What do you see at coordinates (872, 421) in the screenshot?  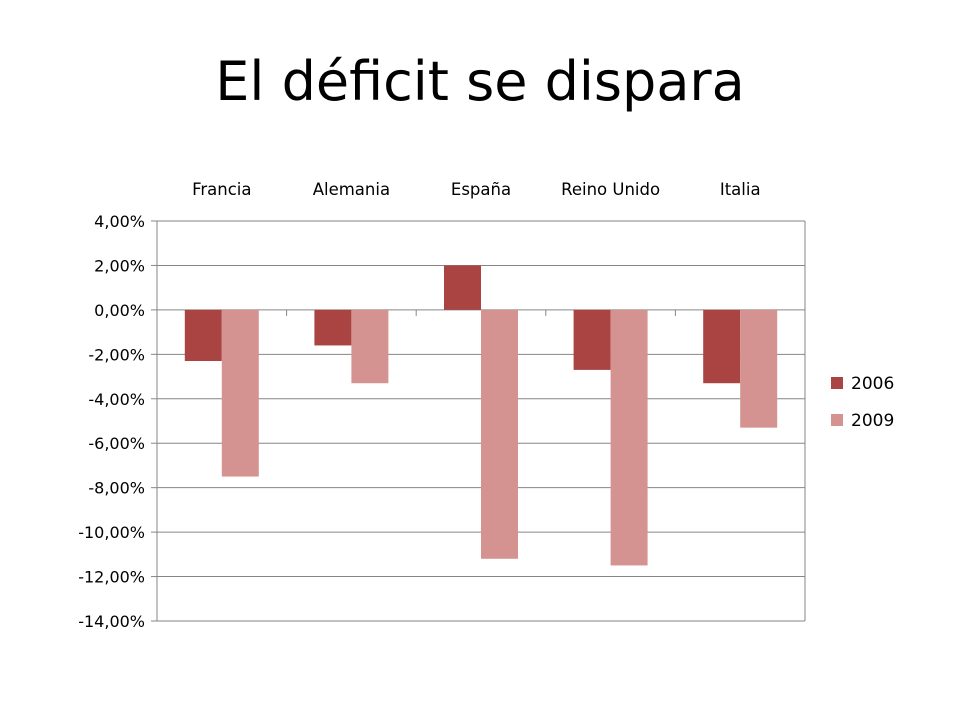 I see `legend-label-2009: 2009` at bounding box center [872, 421].